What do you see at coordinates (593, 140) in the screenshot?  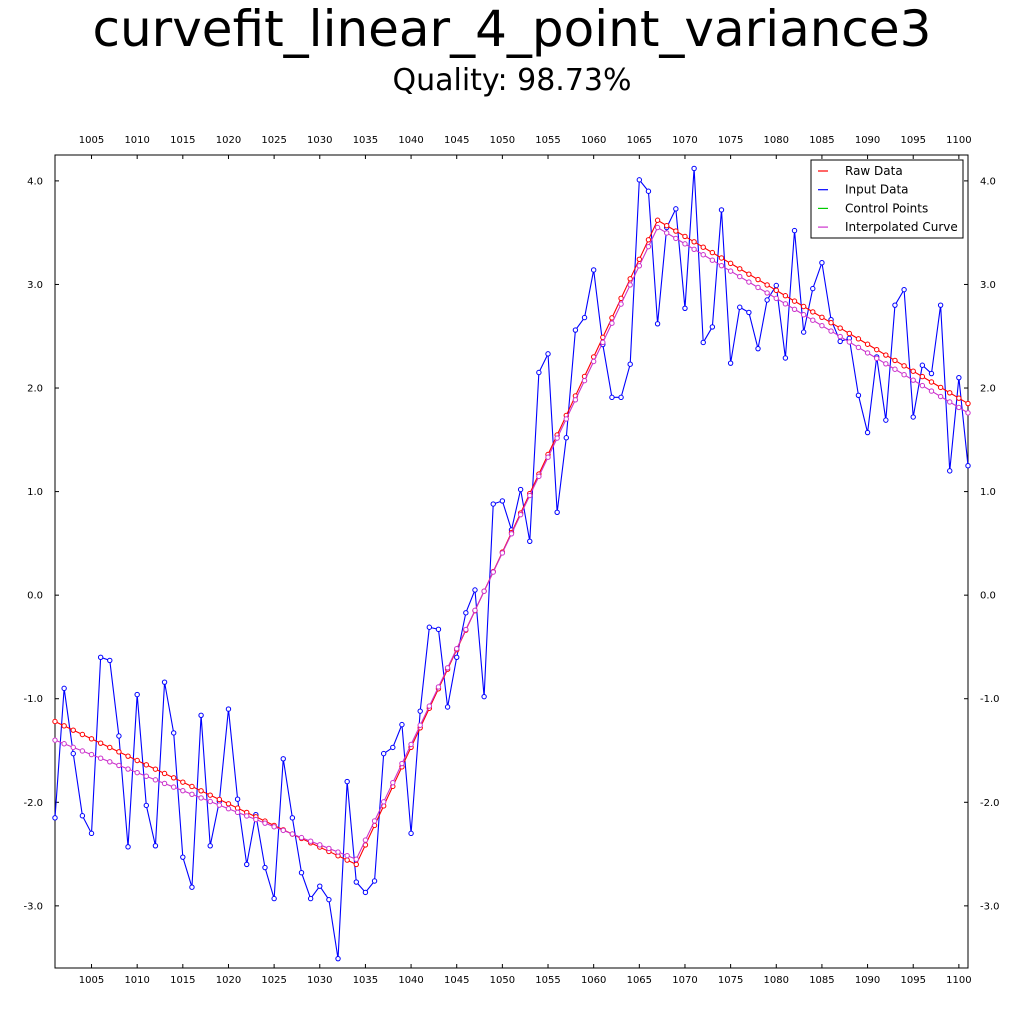 I see `x-tick-label-top: 1060` at bounding box center [593, 140].